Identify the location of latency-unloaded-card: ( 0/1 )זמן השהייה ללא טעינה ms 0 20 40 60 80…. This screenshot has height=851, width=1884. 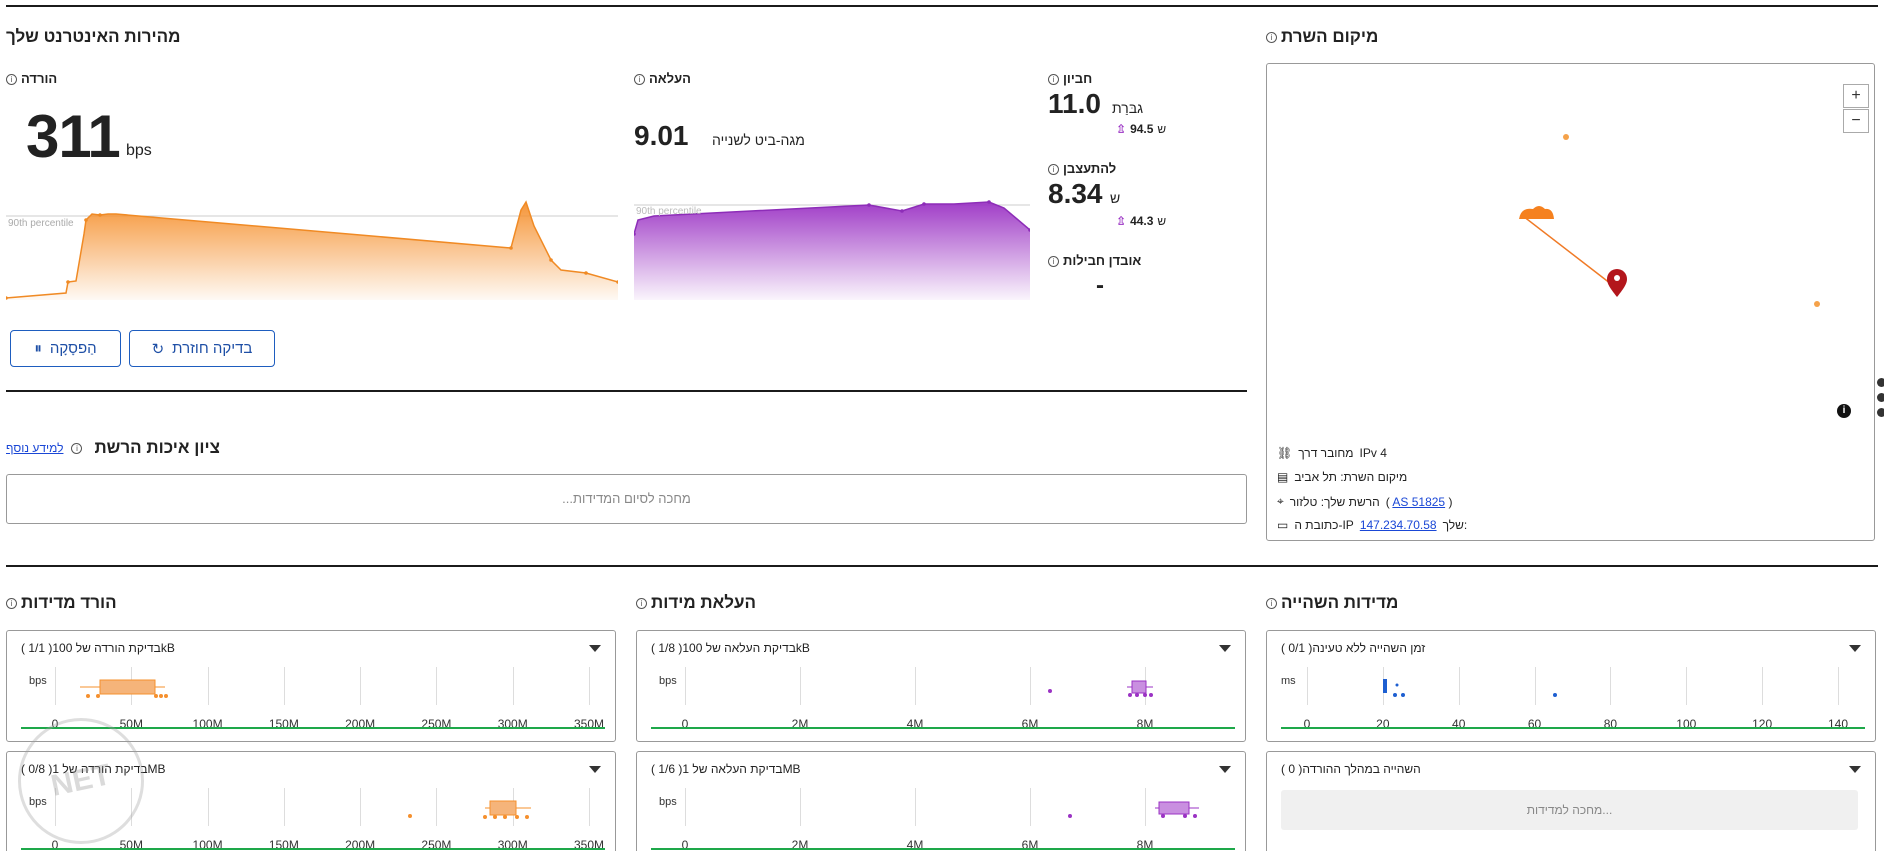
(1571, 686).